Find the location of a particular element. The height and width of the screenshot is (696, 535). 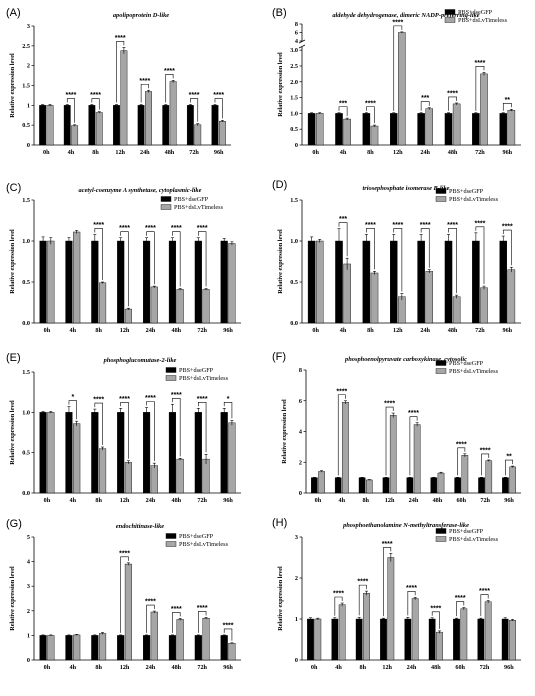

panel-g-ytick-label: 3 is located at coordinates (28, 586).